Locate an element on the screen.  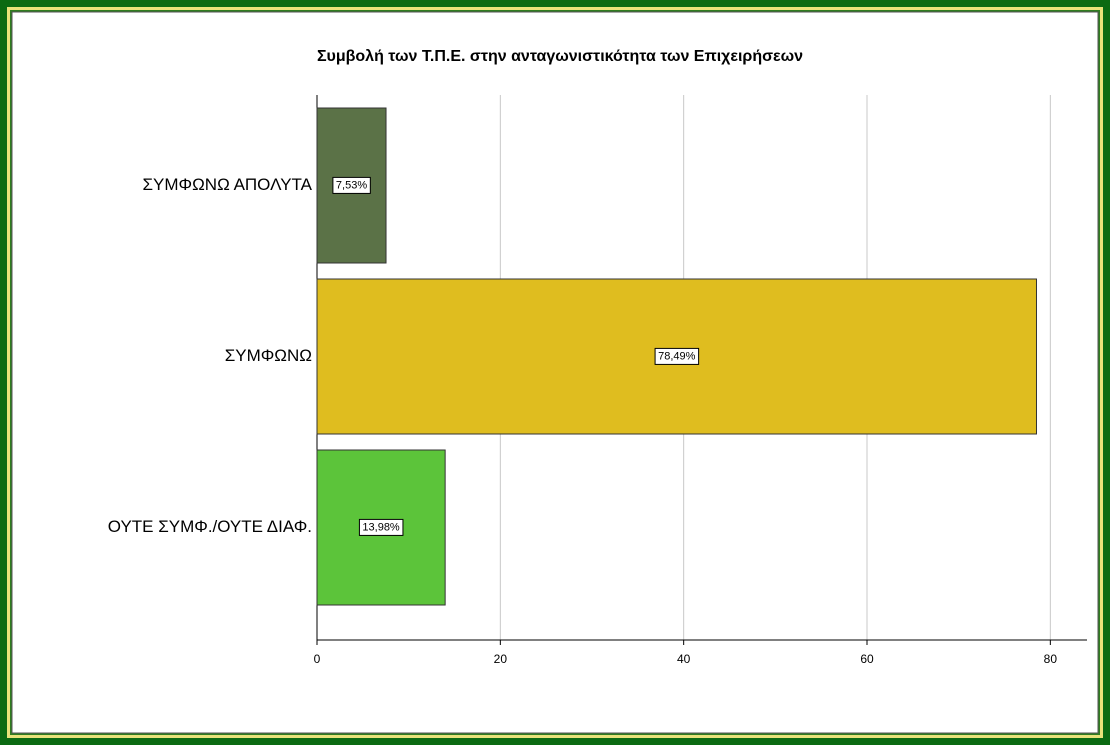
value-label: 78,49% is located at coordinates (677, 356).